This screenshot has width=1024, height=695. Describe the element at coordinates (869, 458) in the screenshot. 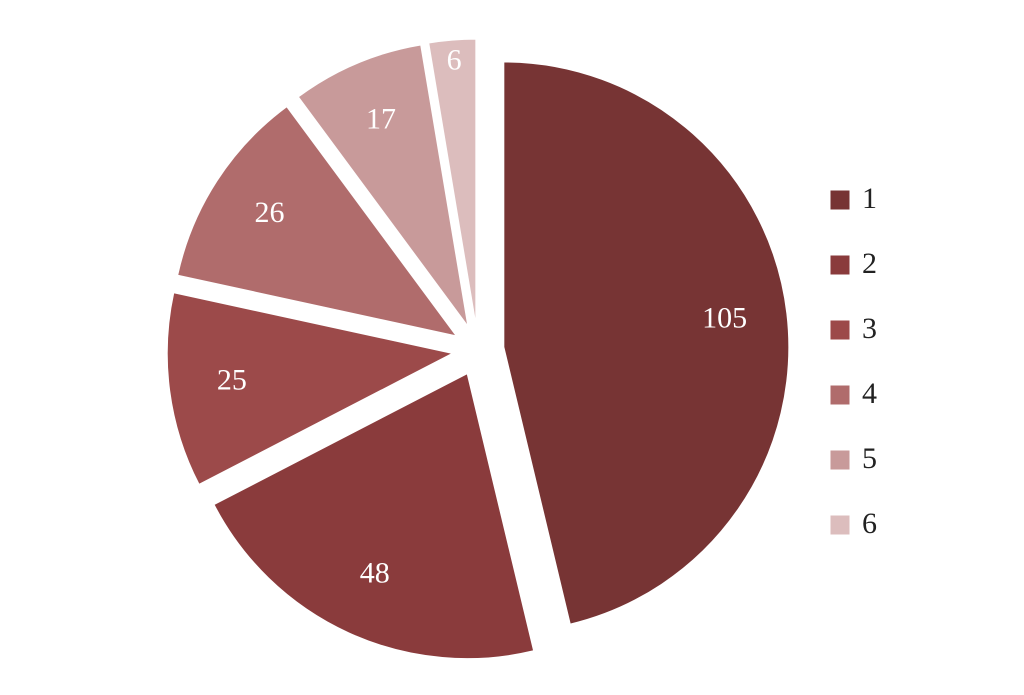

I see `legend-label: 5` at that location.